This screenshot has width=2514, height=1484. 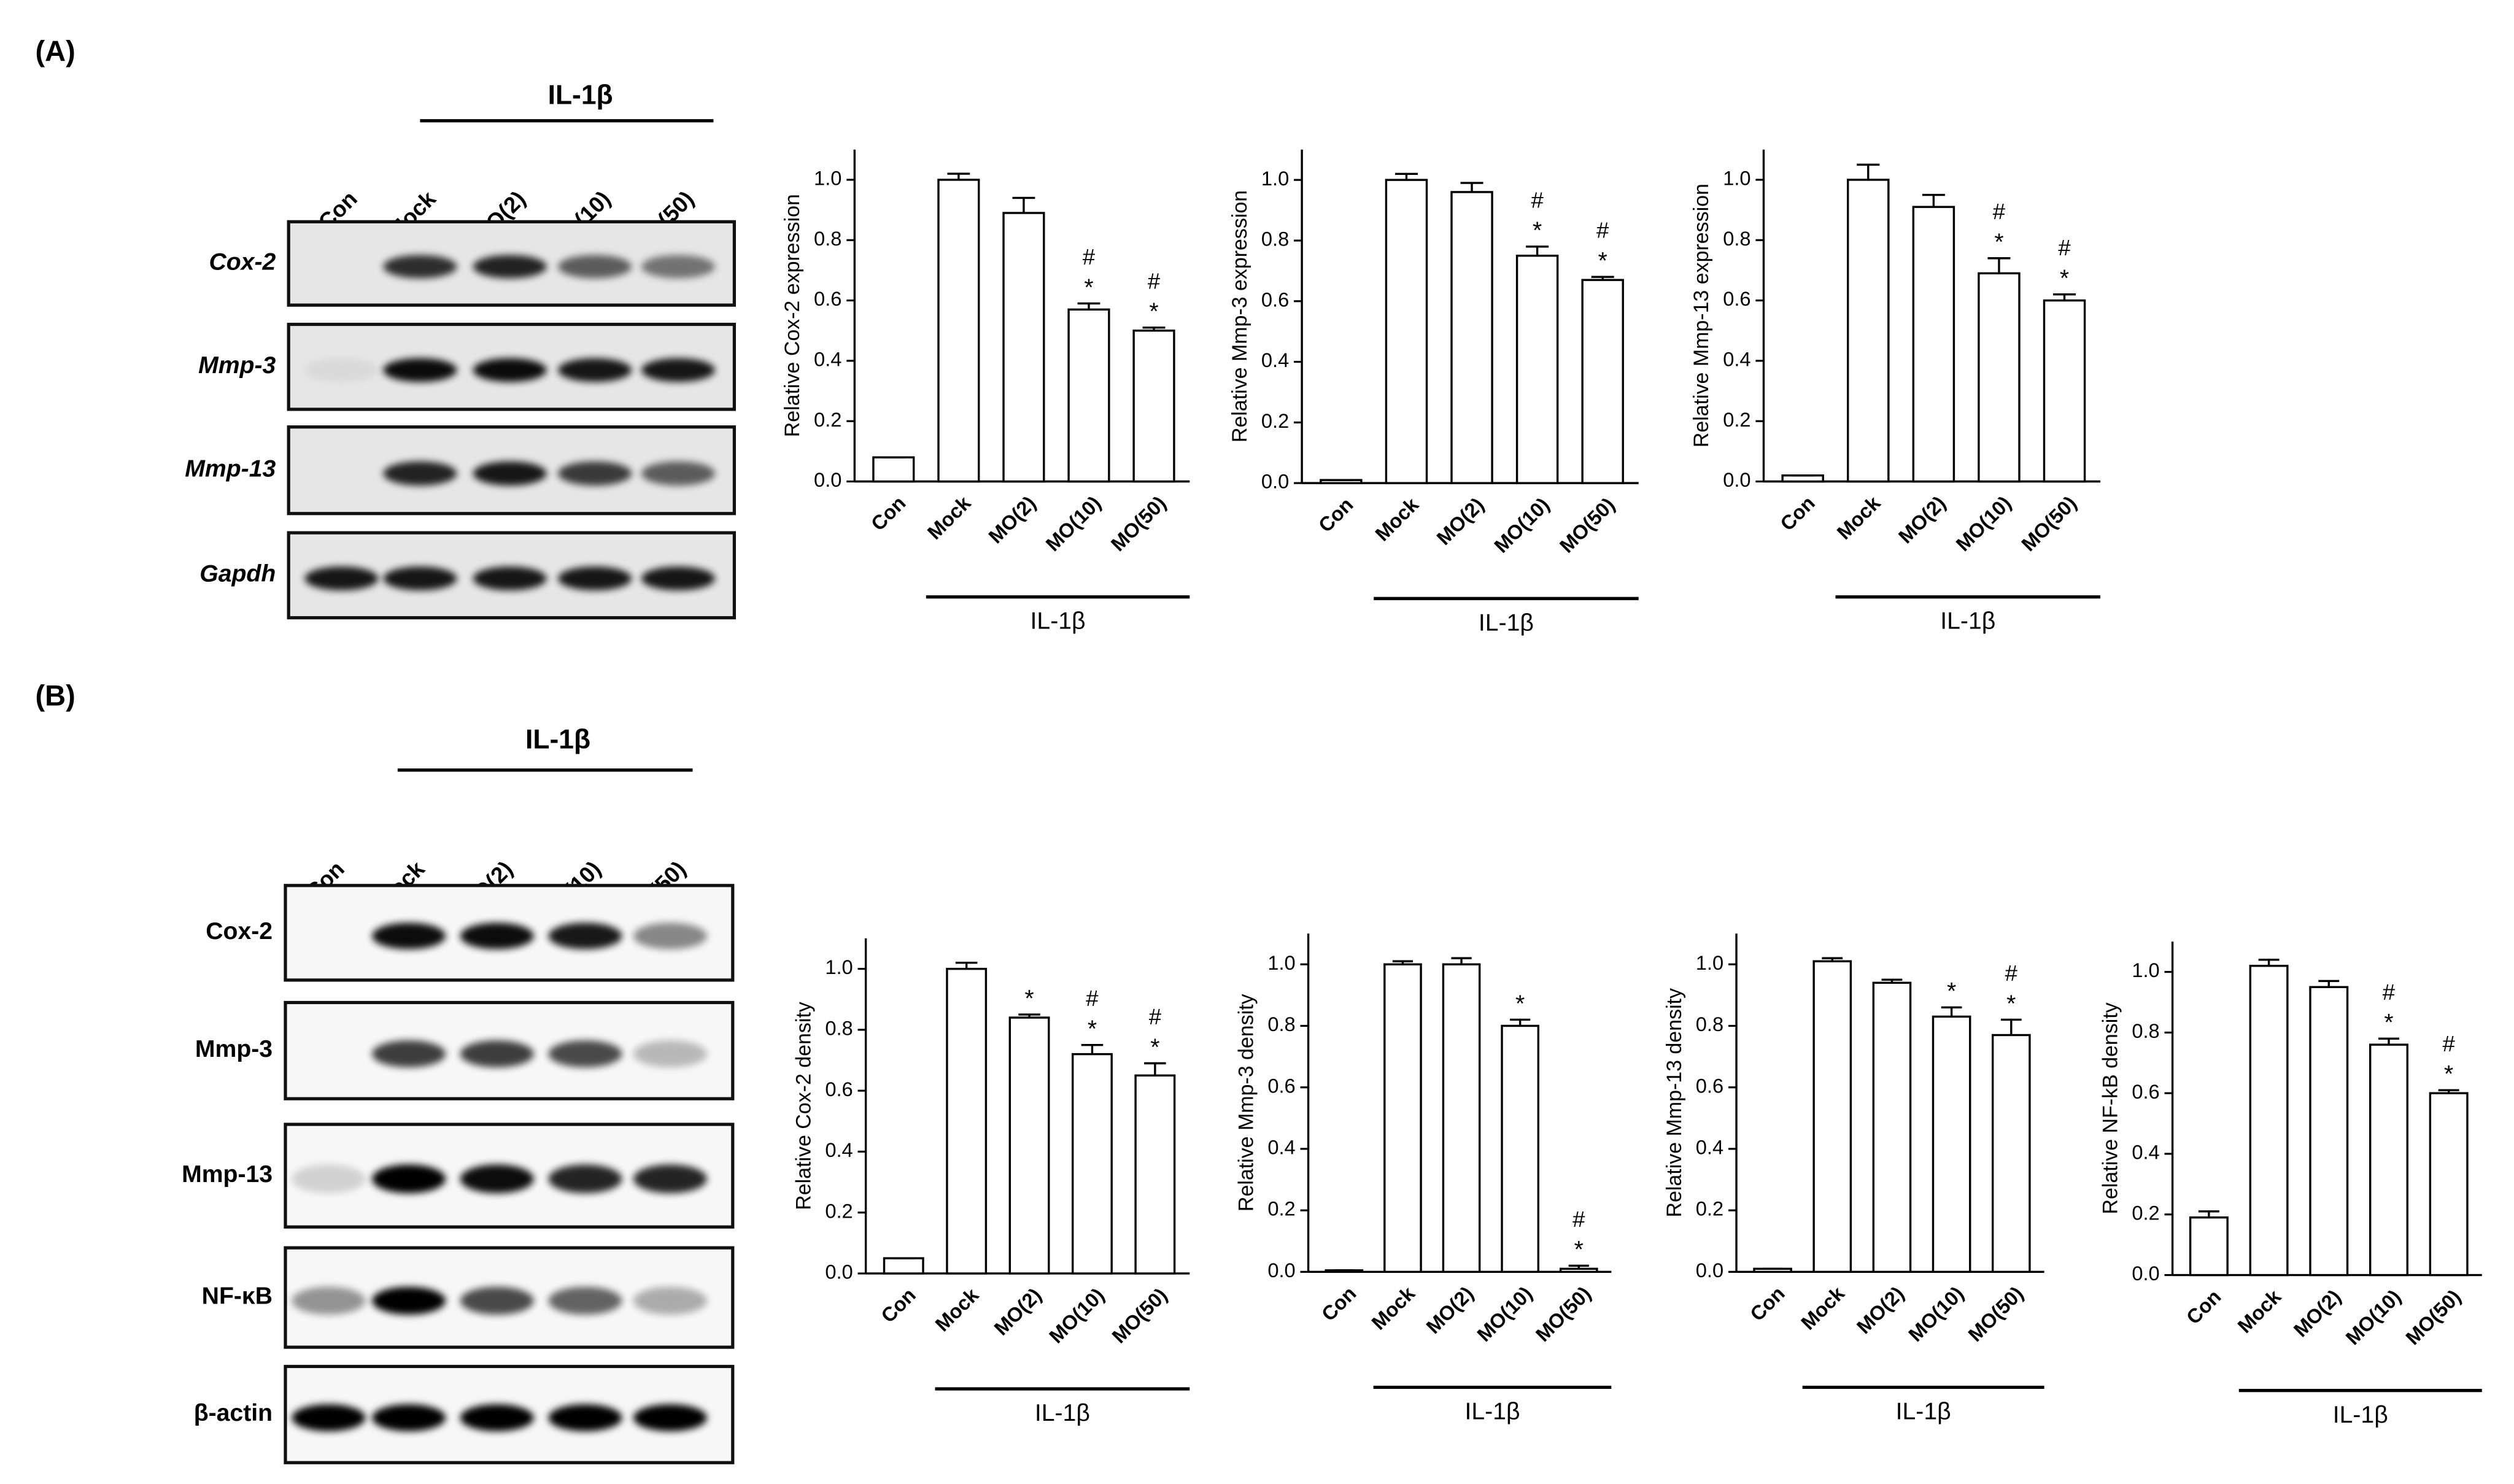 I want to click on y-axis-label: Relative NF-kB density, so click(x=2110, y=1108).